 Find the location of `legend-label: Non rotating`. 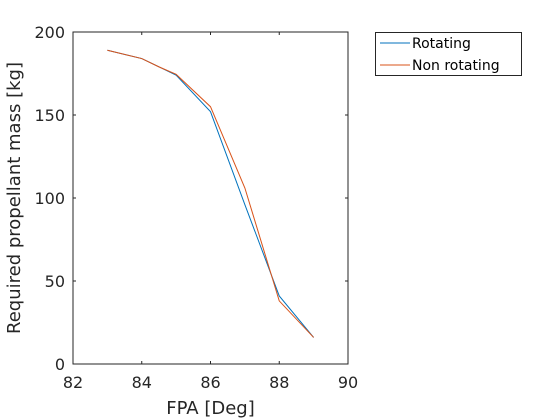

legend-label: Non rotating is located at coordinates (456, 66).